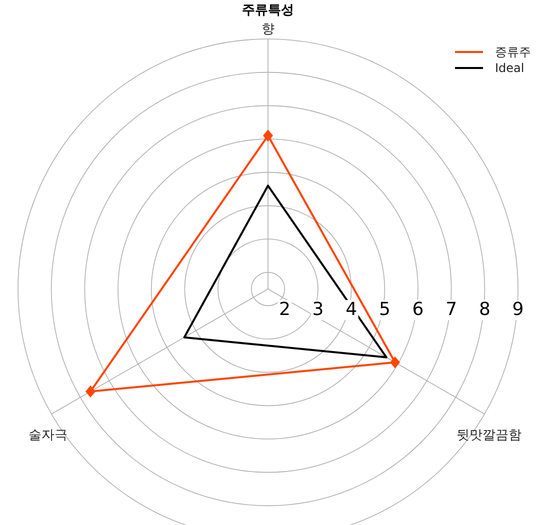 The image size is (543, 525). I want to click on chart-title: 주류특성, so click(268, 10).